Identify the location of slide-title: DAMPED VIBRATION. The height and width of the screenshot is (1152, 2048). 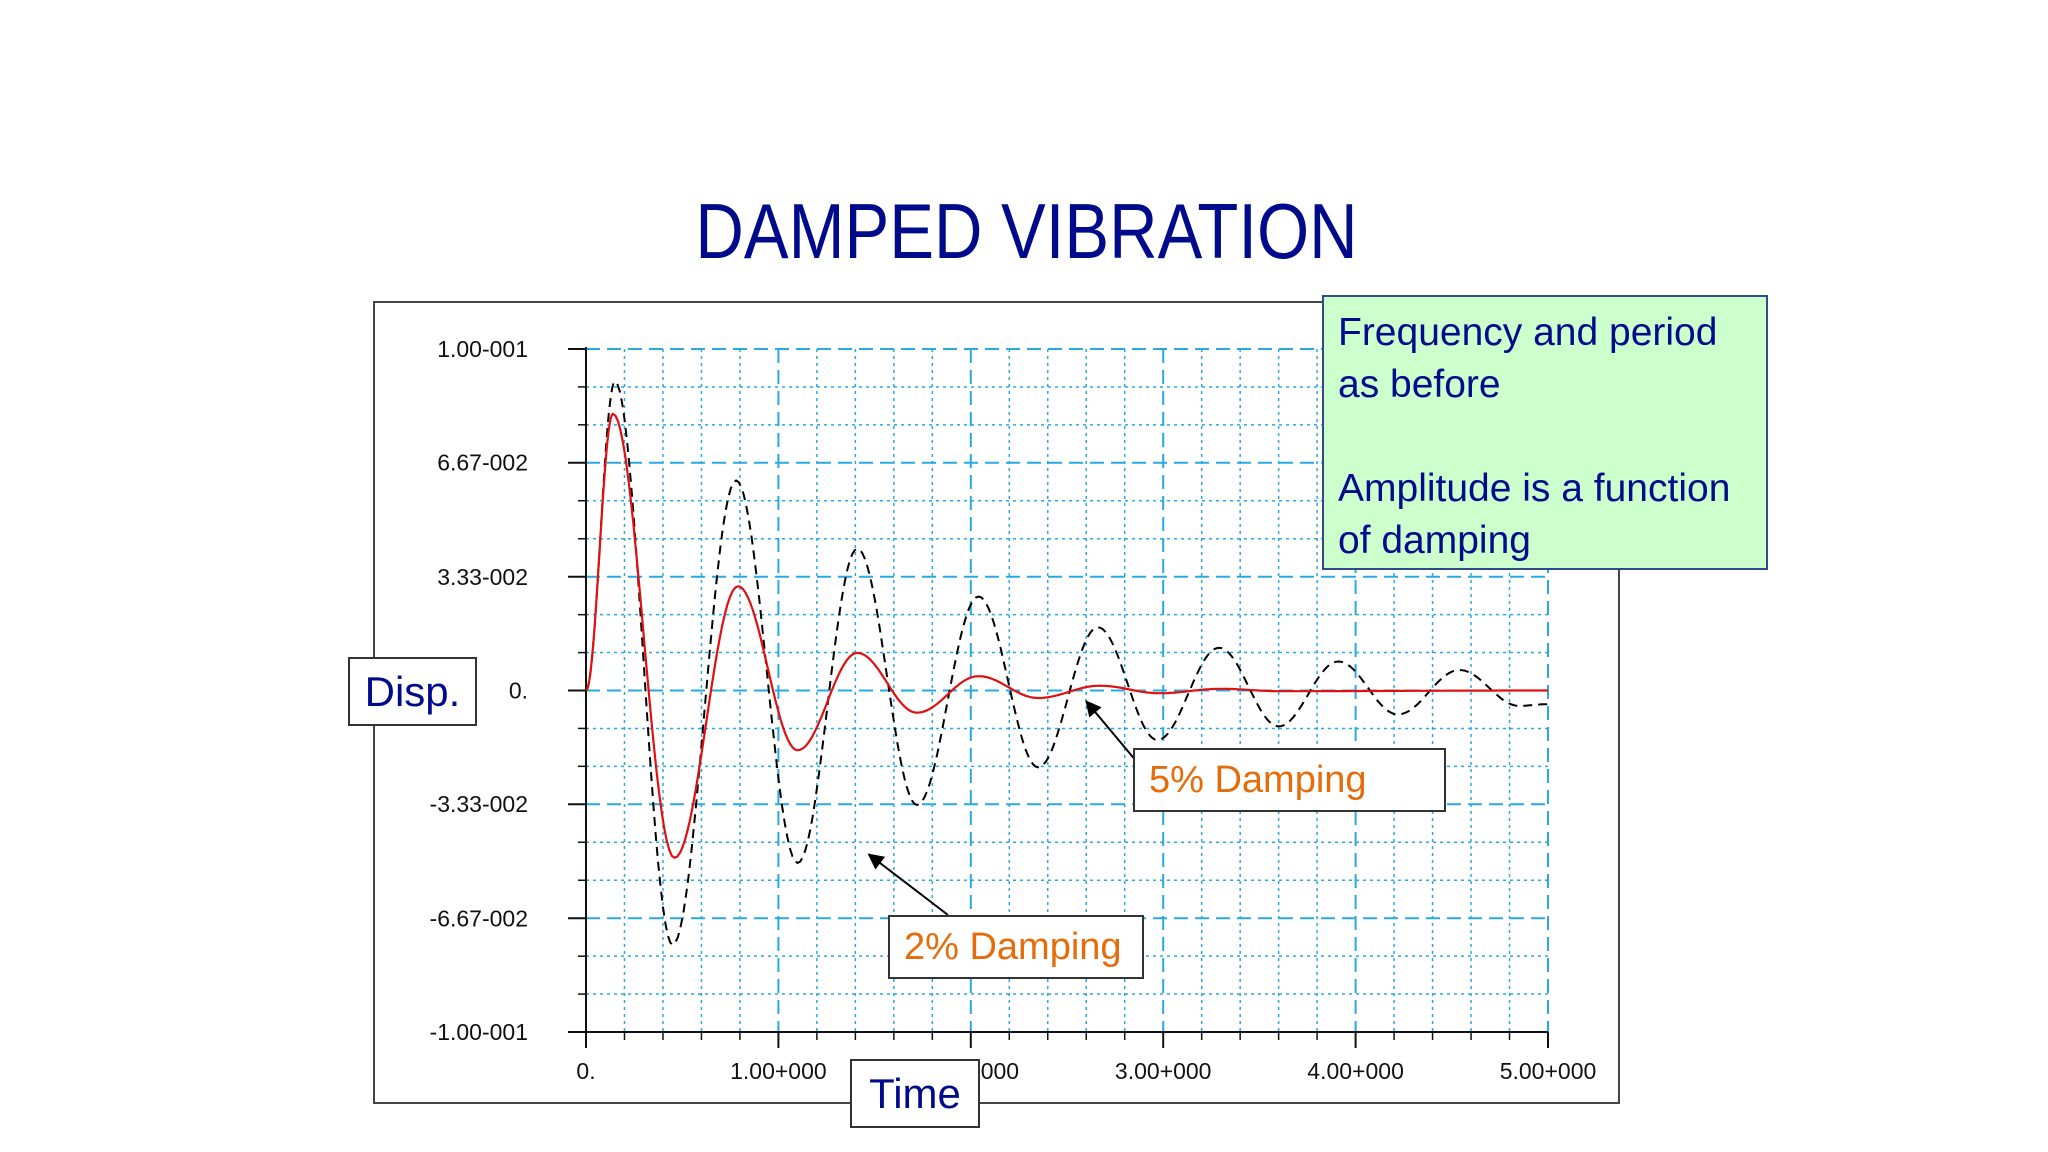
(1026, 231).